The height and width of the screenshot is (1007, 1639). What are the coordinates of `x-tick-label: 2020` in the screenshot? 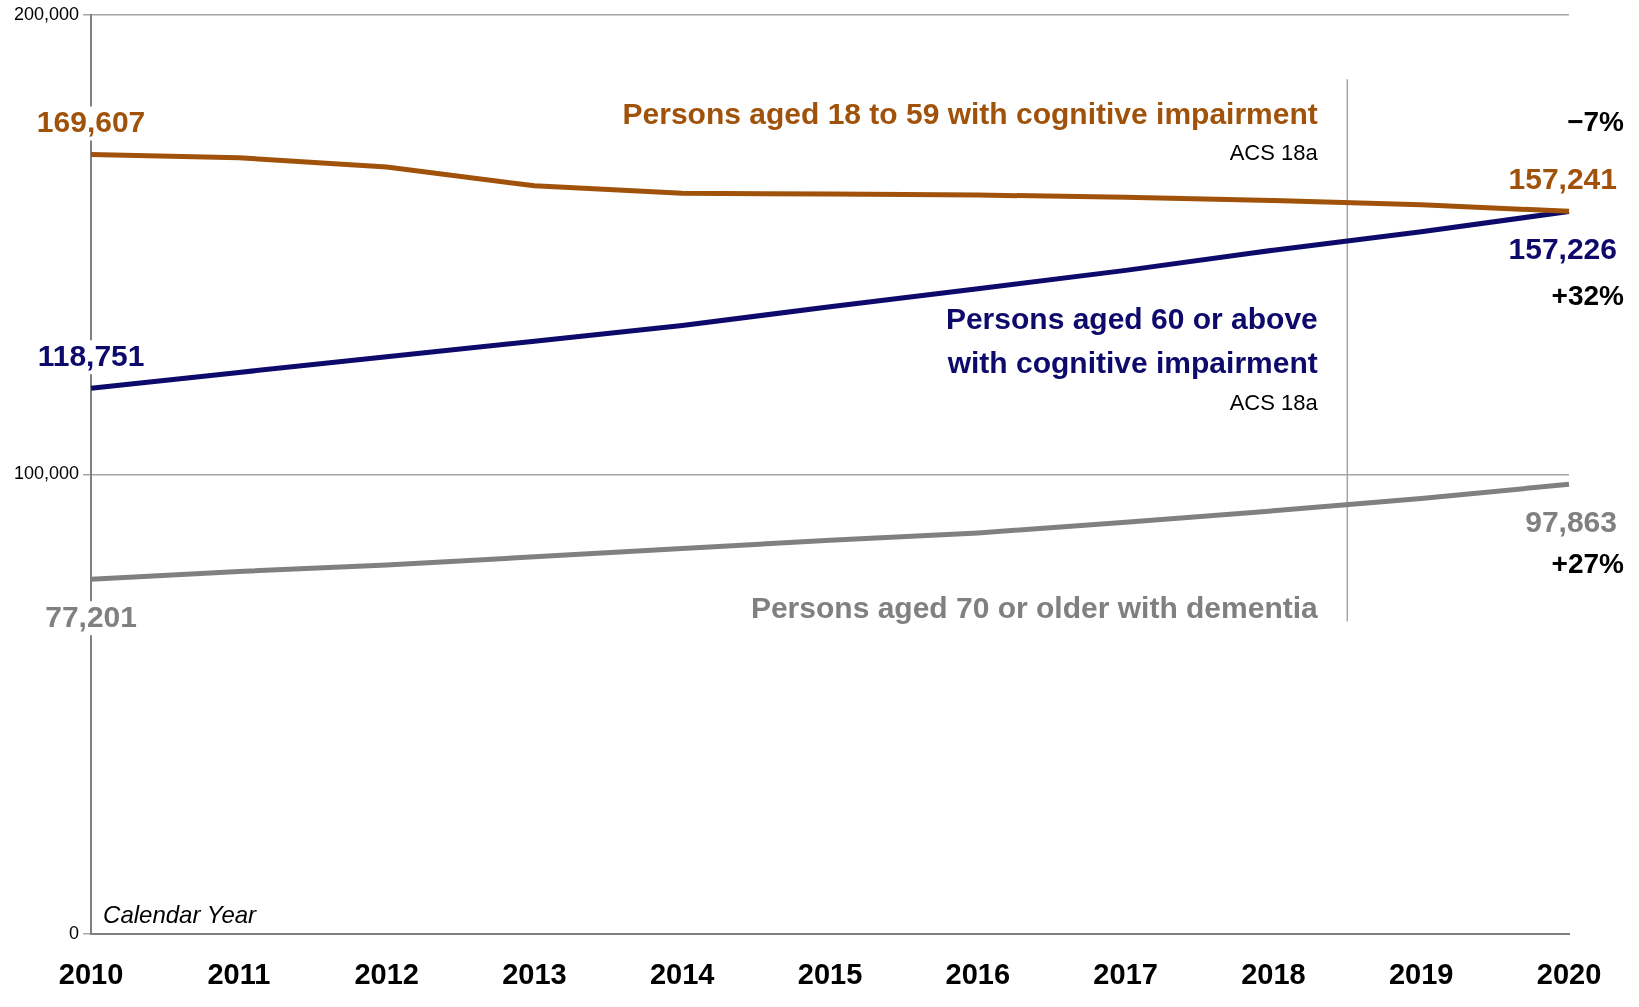 It's located at (1569, 973).